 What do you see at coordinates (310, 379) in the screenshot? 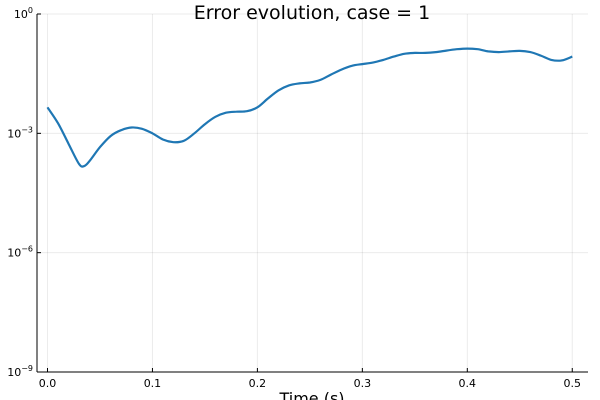
I see `x-axis-ticks: 0.0 0.1 0.2 0.3 0.4 0.5` at bounding box center [310, 379].